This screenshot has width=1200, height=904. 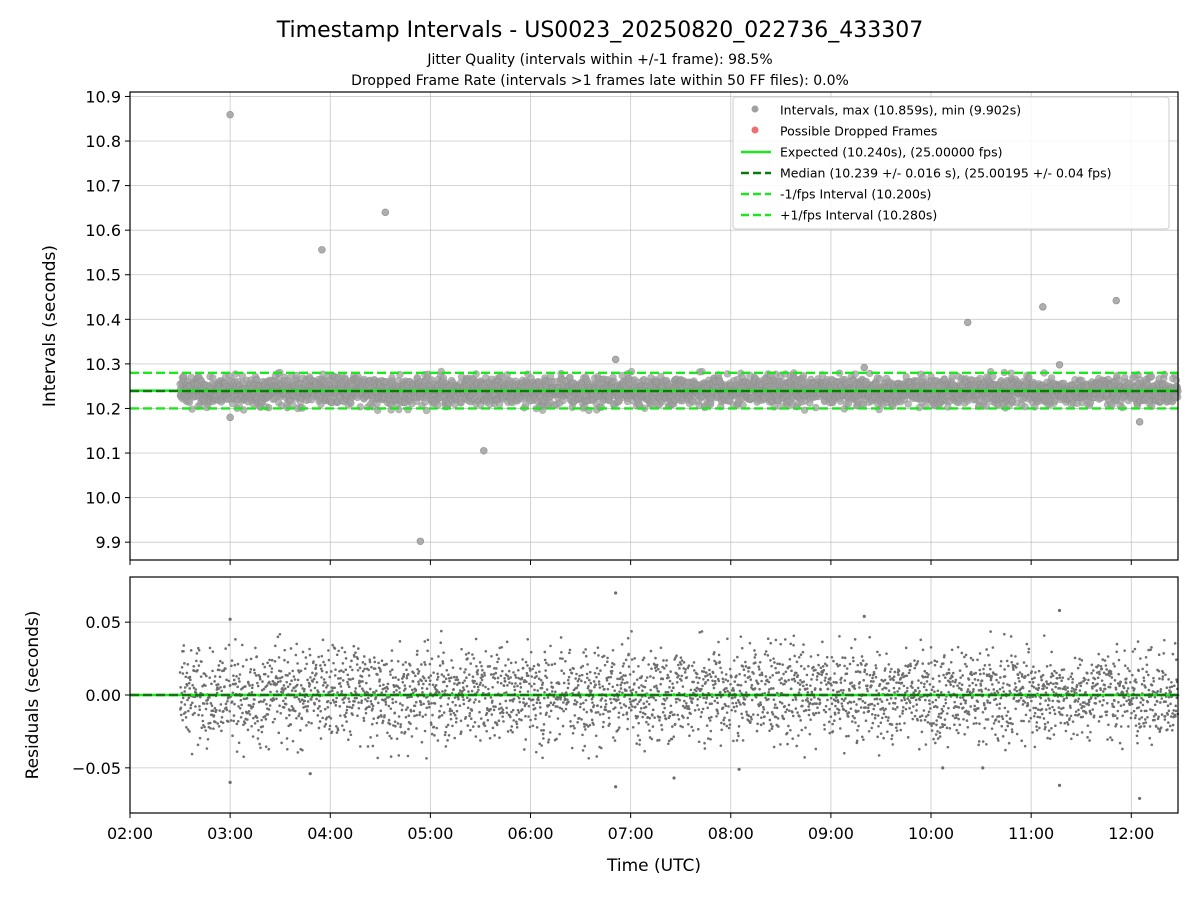 I want to click on interval-outlier-point, so click(x=420, y=541).